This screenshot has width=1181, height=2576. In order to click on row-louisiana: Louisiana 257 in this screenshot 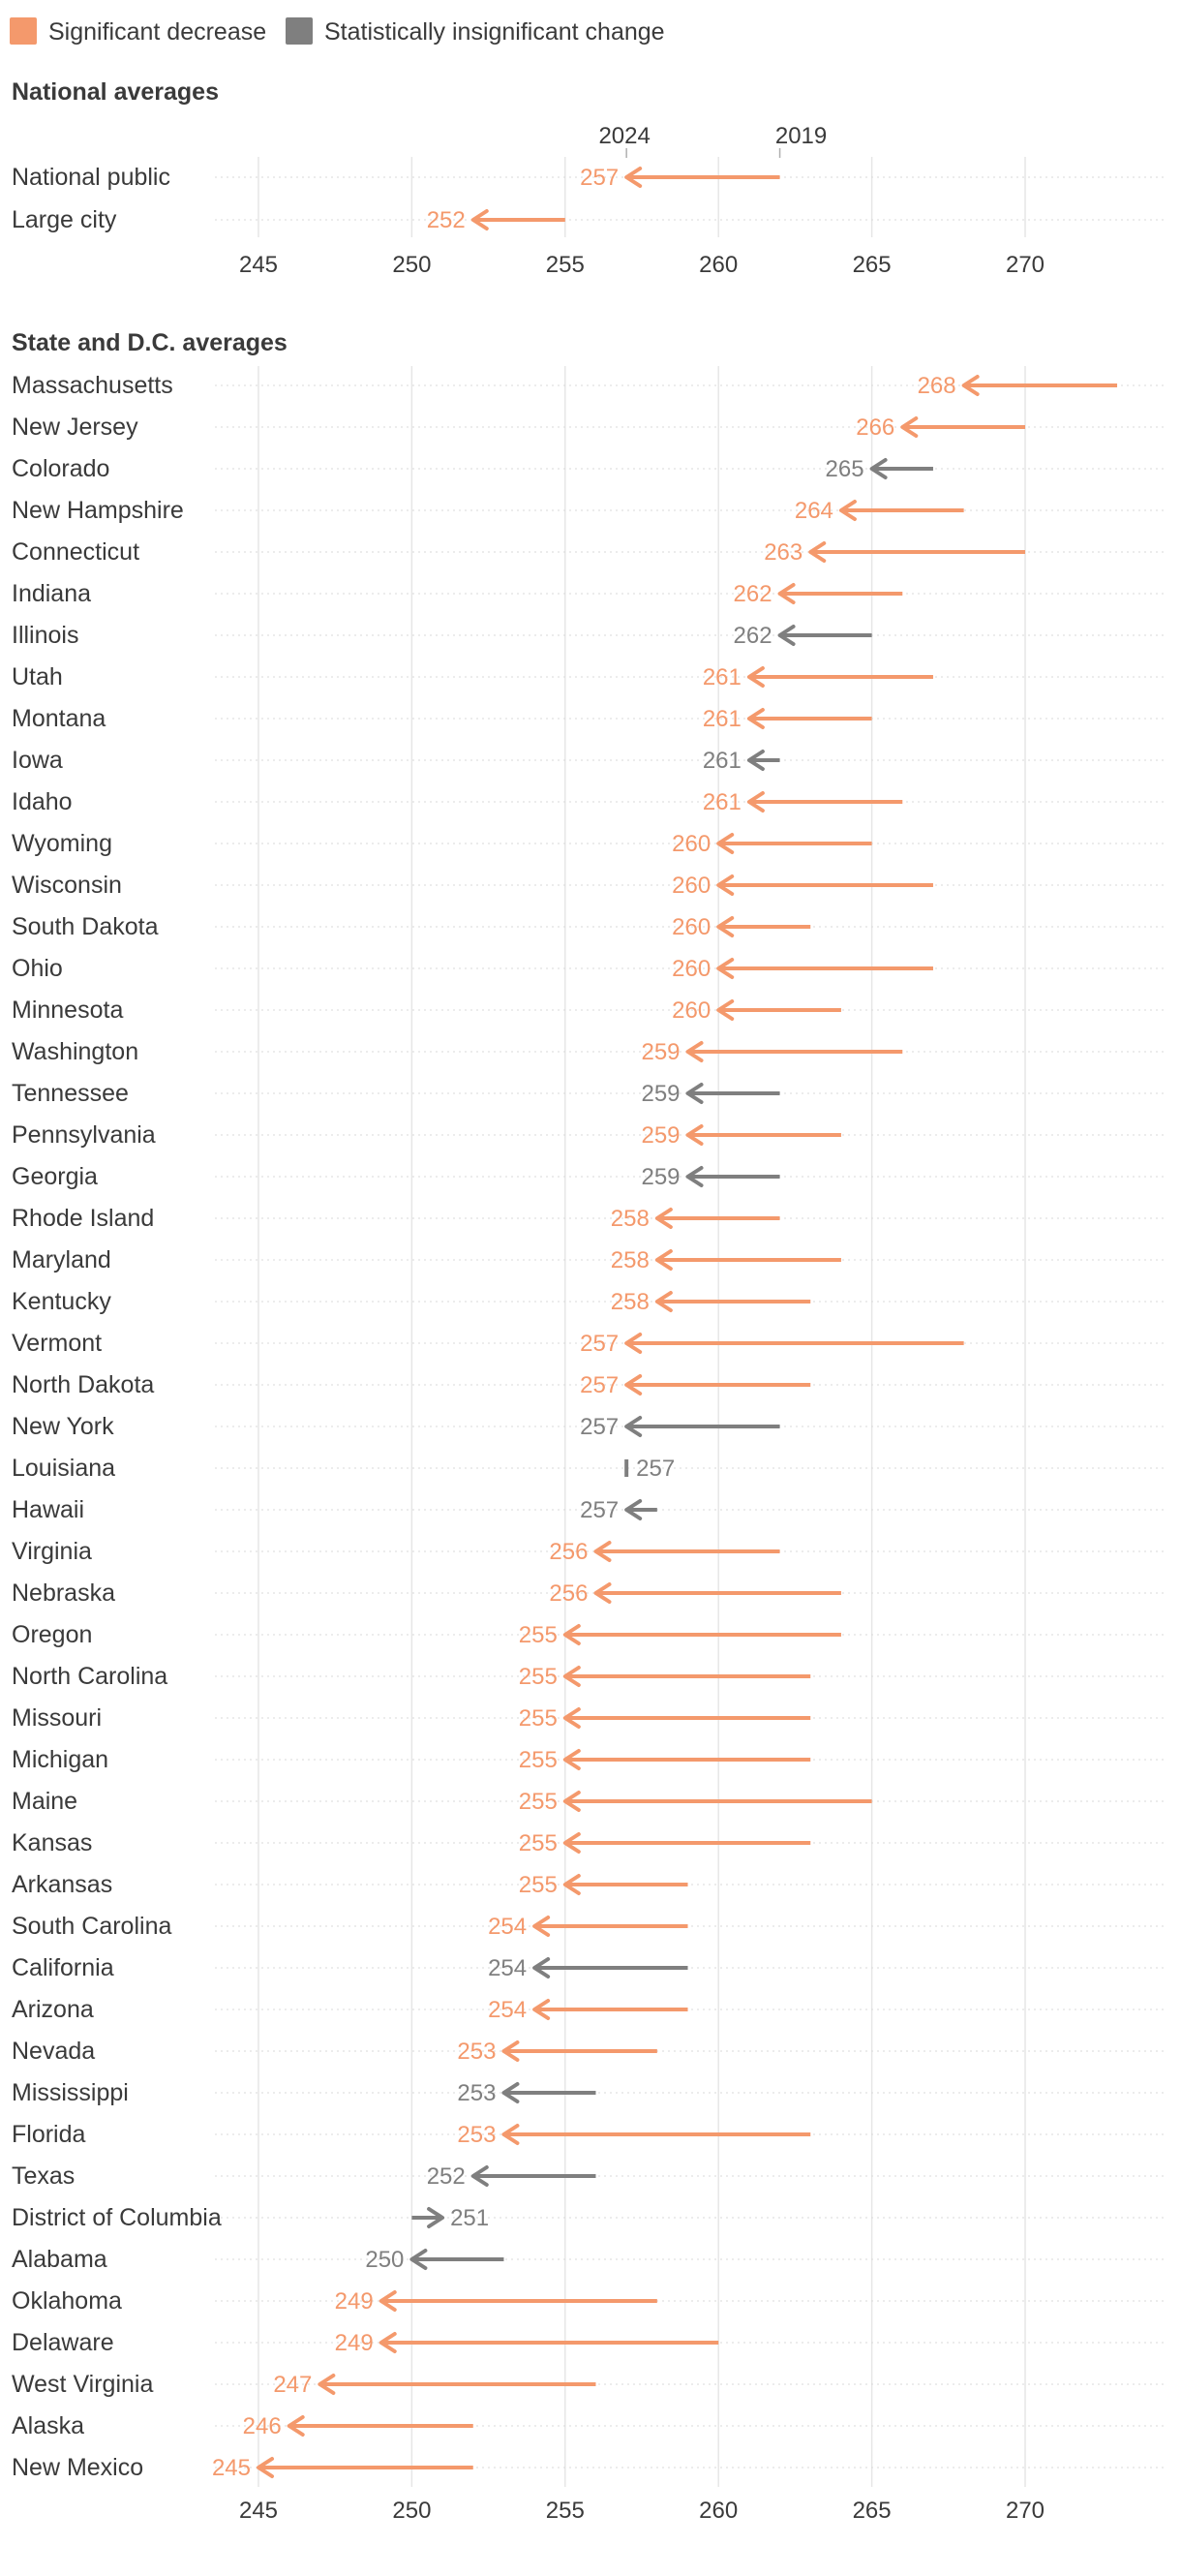, I will do `click(588, 1468)`.